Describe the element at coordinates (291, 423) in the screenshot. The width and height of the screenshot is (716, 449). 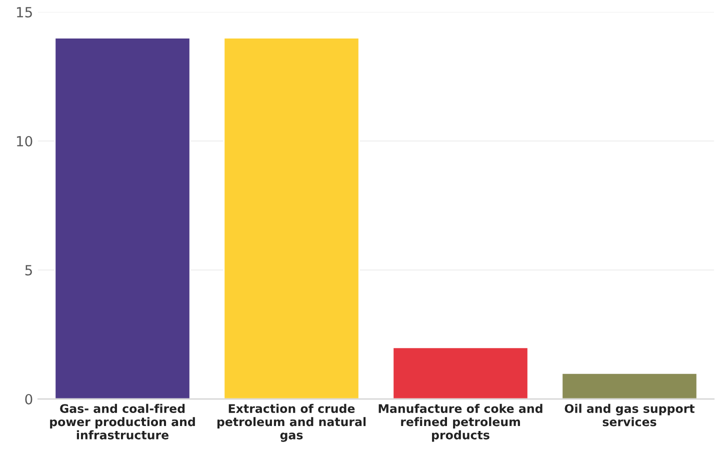
I see `x-tick-label: Extraction of crude petroleum and natural gas` at that location.